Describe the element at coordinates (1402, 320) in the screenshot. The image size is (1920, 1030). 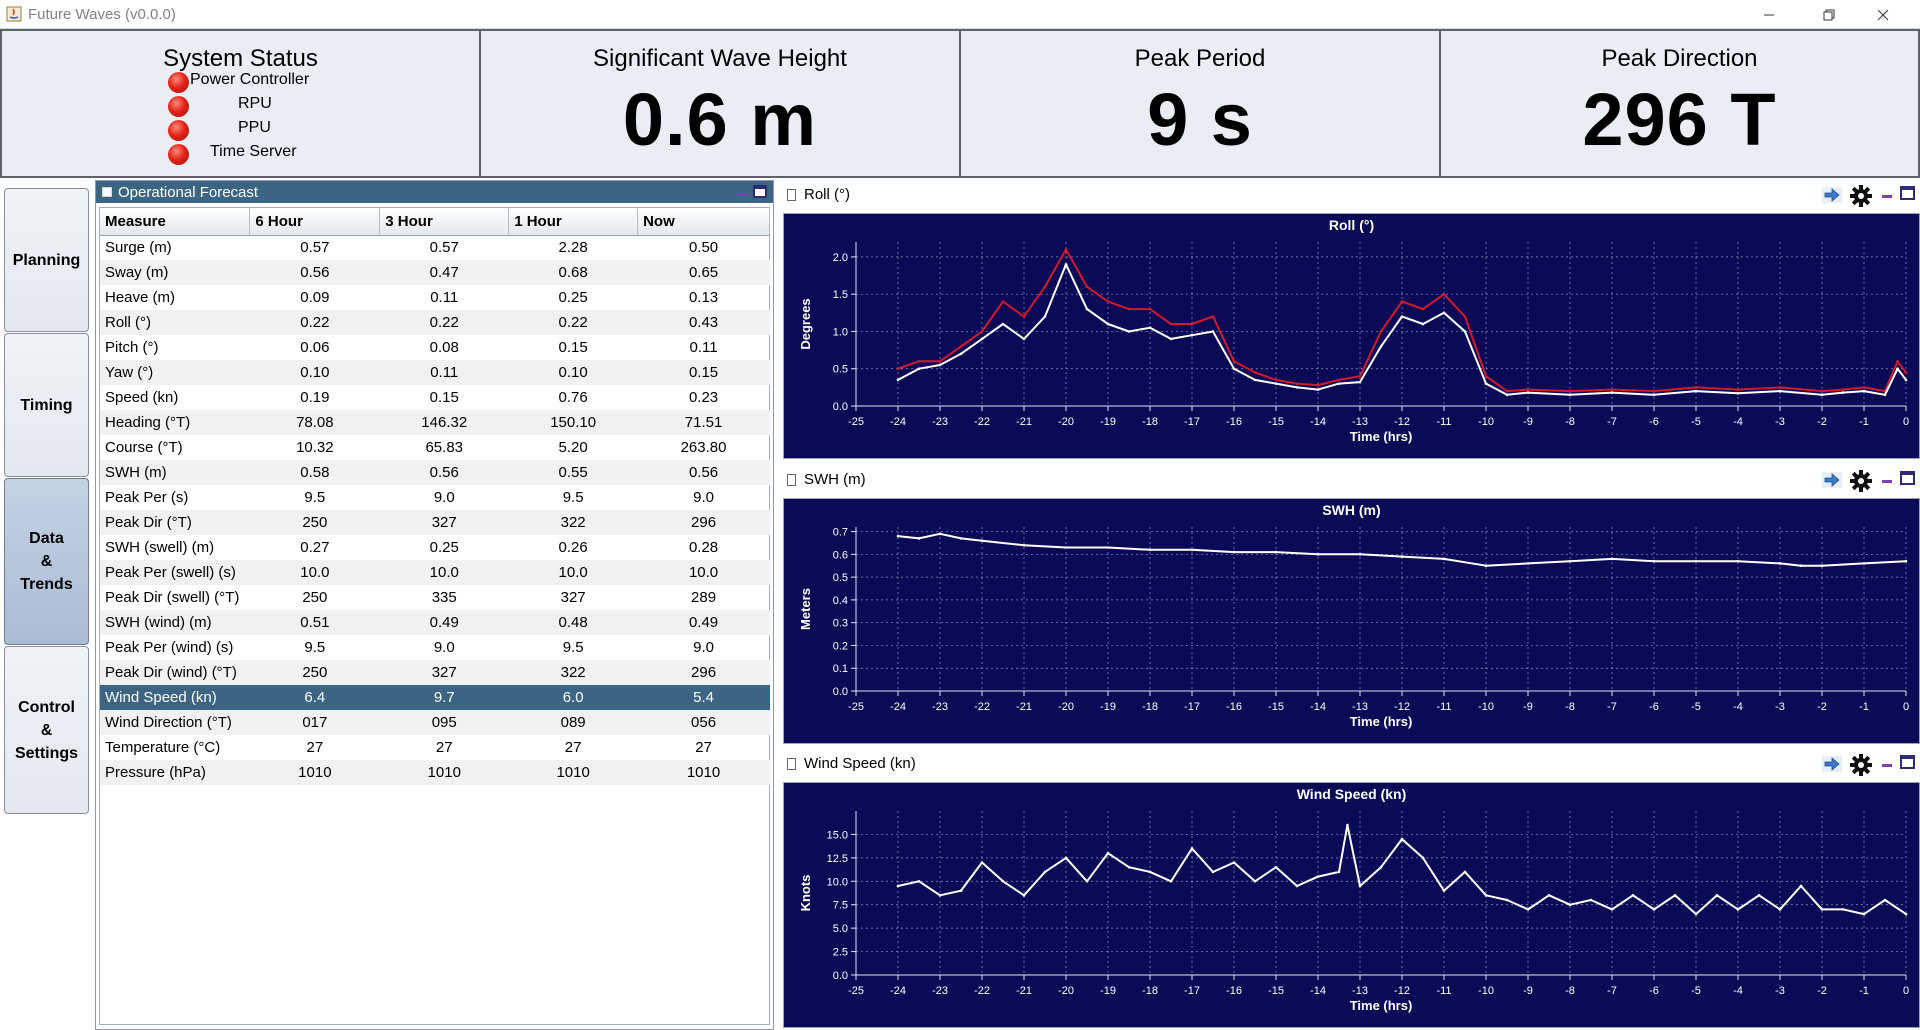
I see `series-line` at that location.